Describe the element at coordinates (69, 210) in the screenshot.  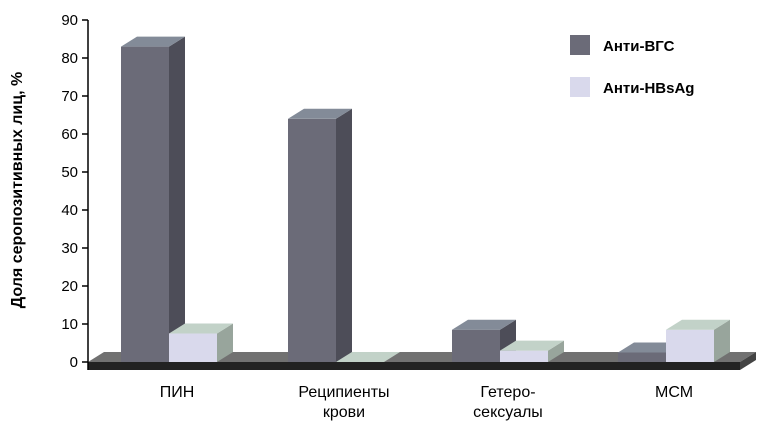
I see `y-tick-label: 40` at that location.